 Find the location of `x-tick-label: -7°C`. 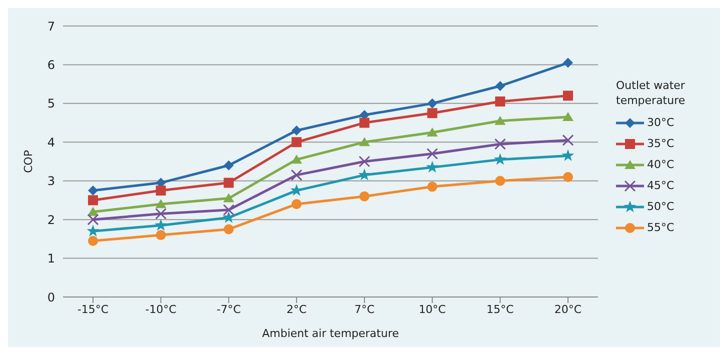

x-tick-label: -7°C is located at coordinates (229, 309).